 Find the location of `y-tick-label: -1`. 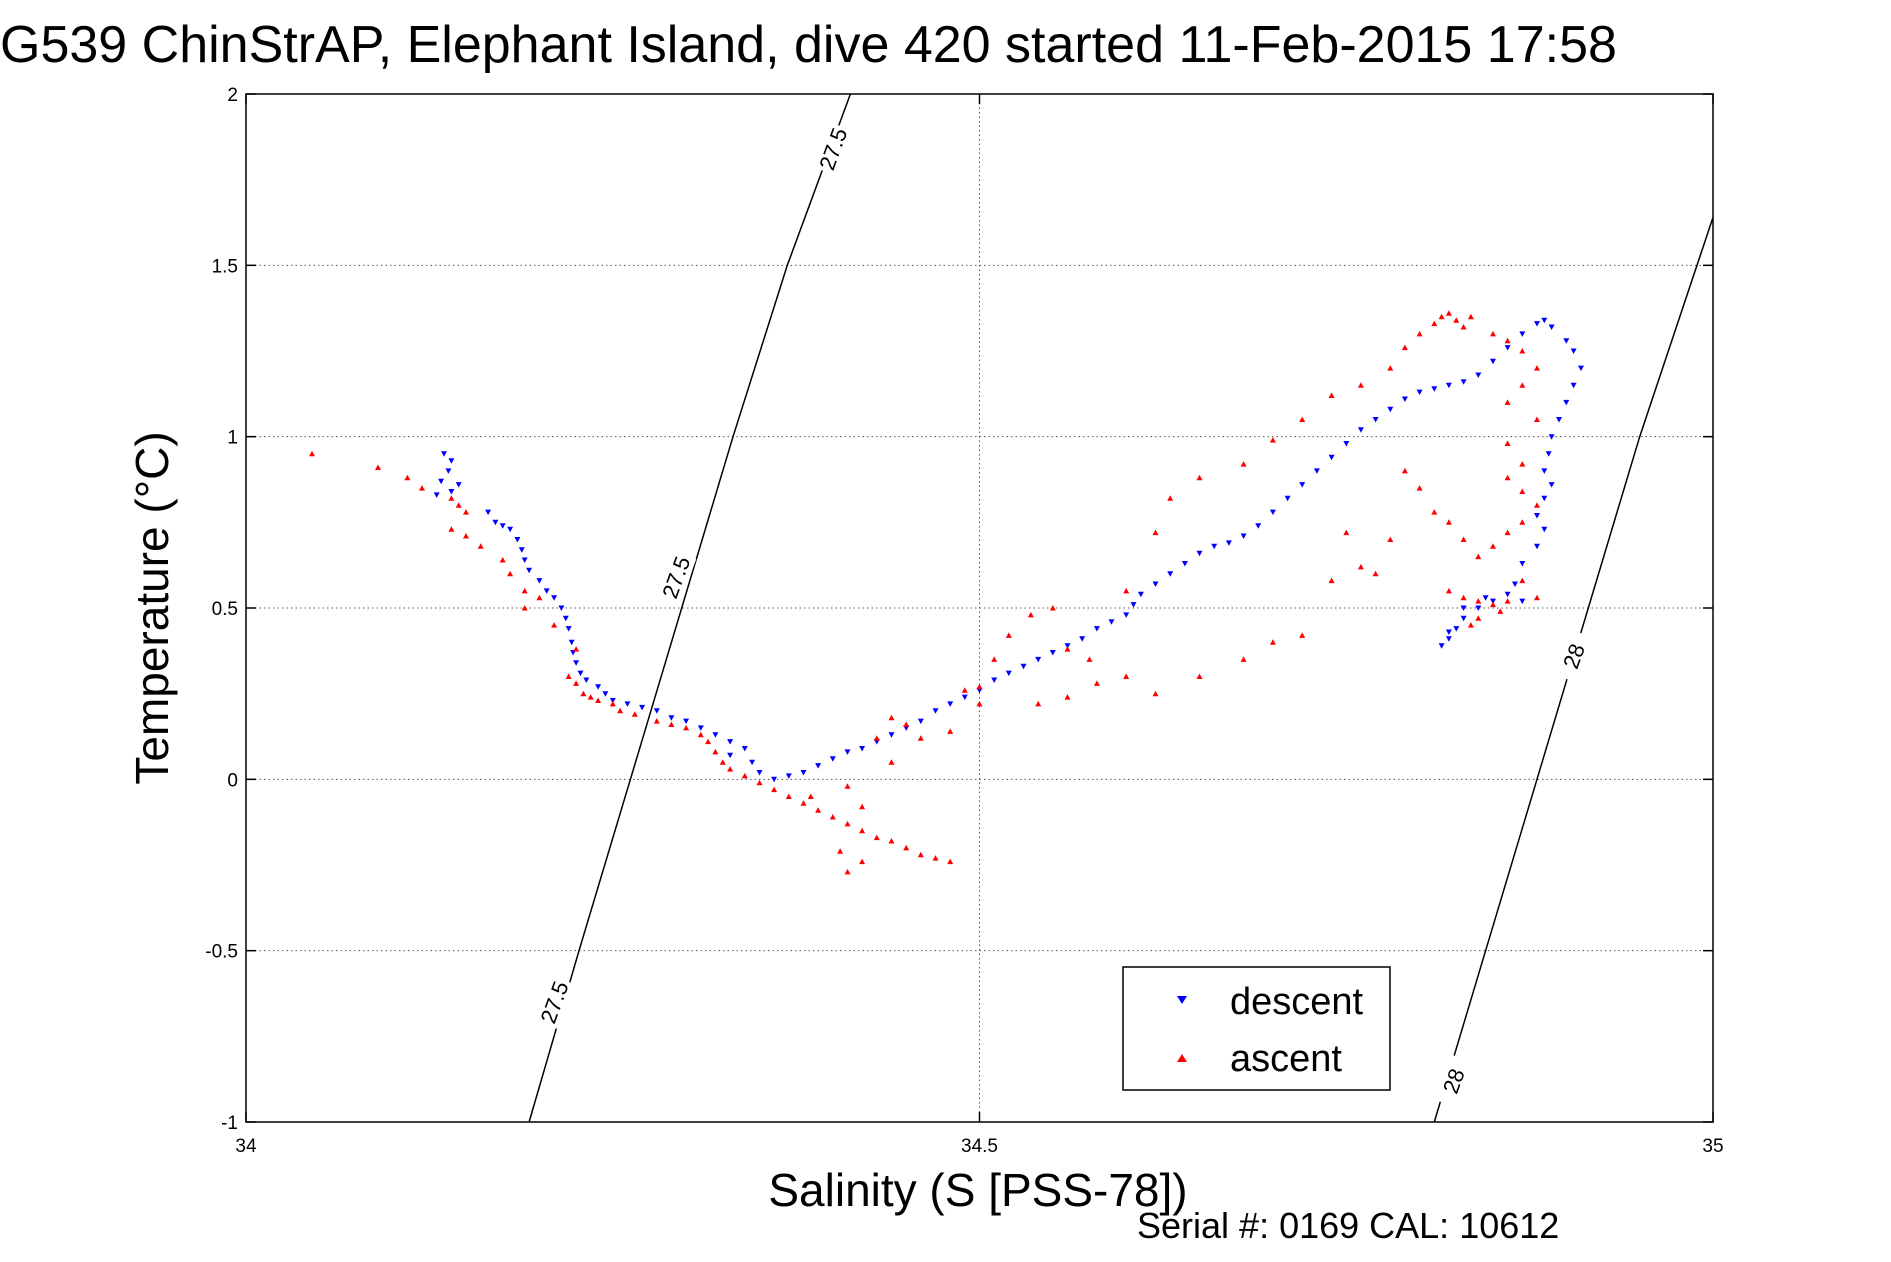

y-tick-label: -1 is located at coordinates (229, 1123).